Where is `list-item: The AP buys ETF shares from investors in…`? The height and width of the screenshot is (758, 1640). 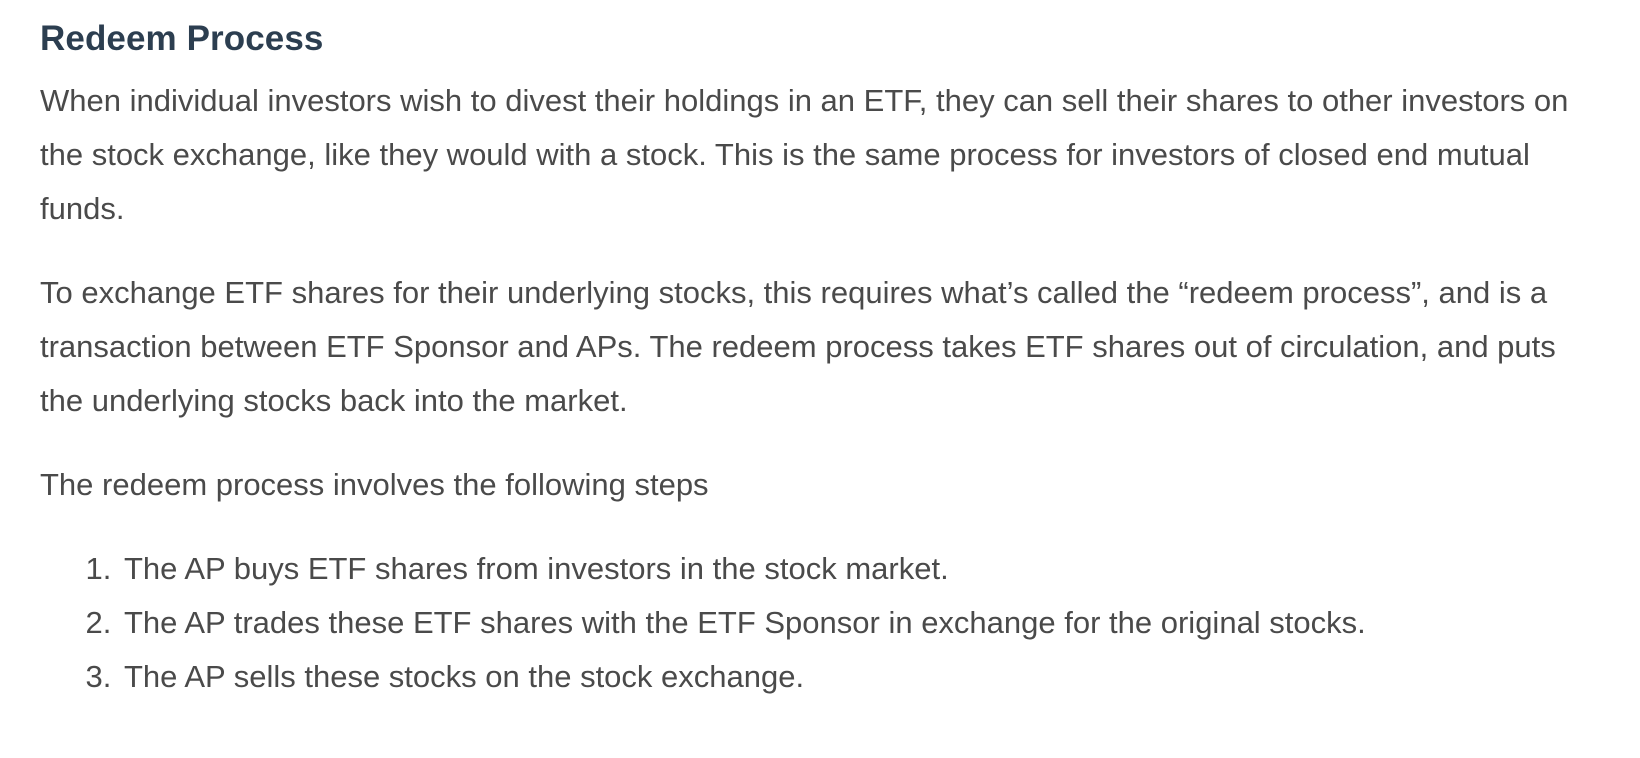 list-item: The AP buys ETF shares from investors in… is located at coordinates (860, 569).